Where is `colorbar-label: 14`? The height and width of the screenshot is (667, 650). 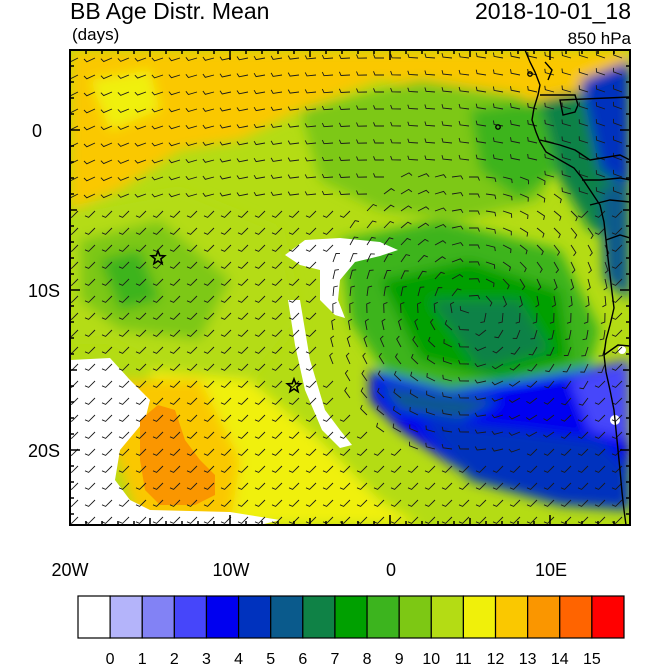
colorbar-label: 14 is located at coordinates (560, 659).